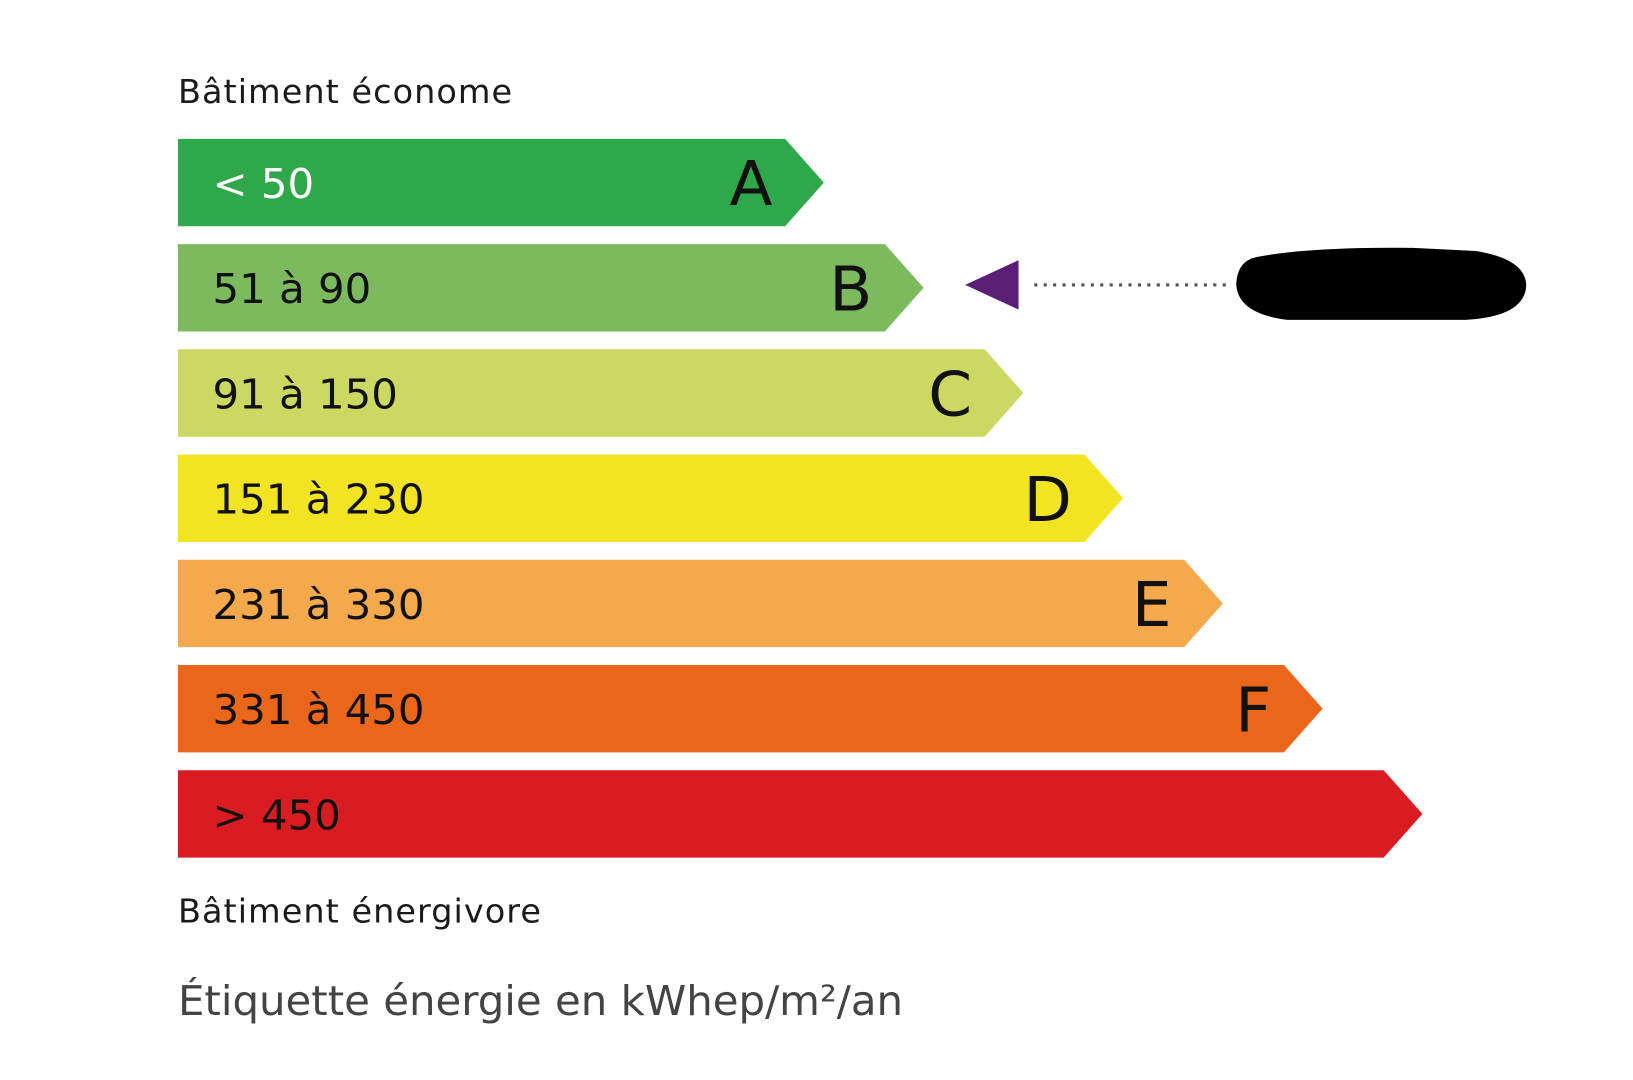 This screenshot has height=1080, width=1633. I want to click on range-label-C: 91 à 150, so click(304, 394).